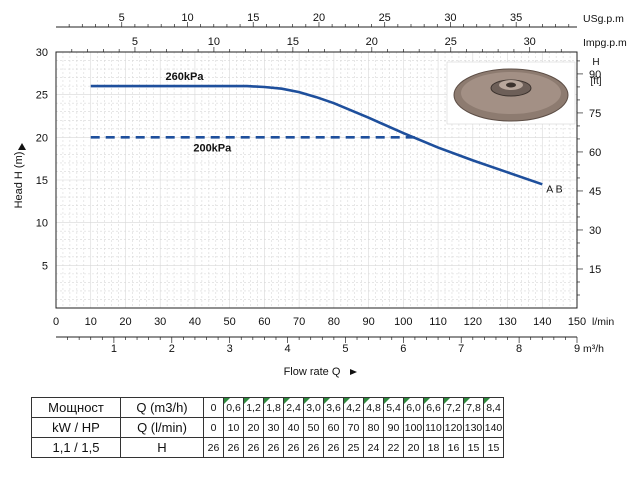 The width and height of the screenshot is (640, 480). I want to click on tick-label-lmin: 70, so click(299, 322).